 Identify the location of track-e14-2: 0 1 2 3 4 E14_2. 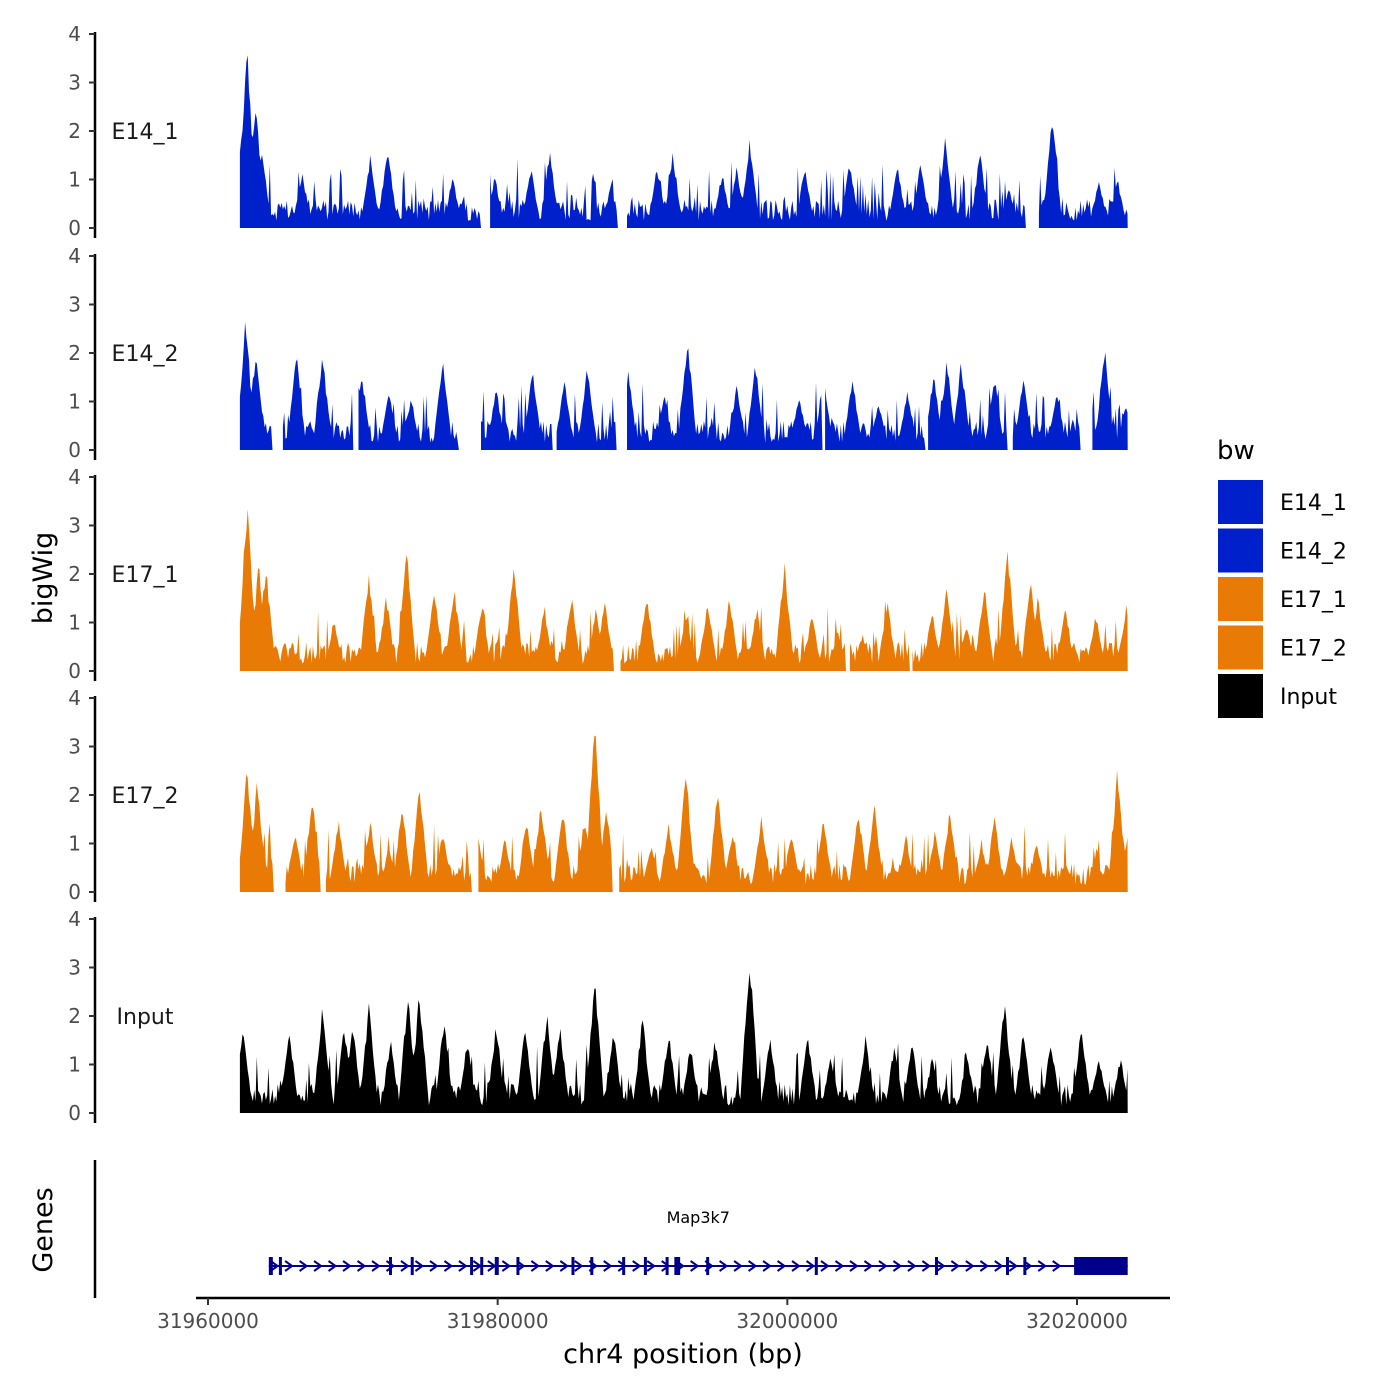
(598, 353).